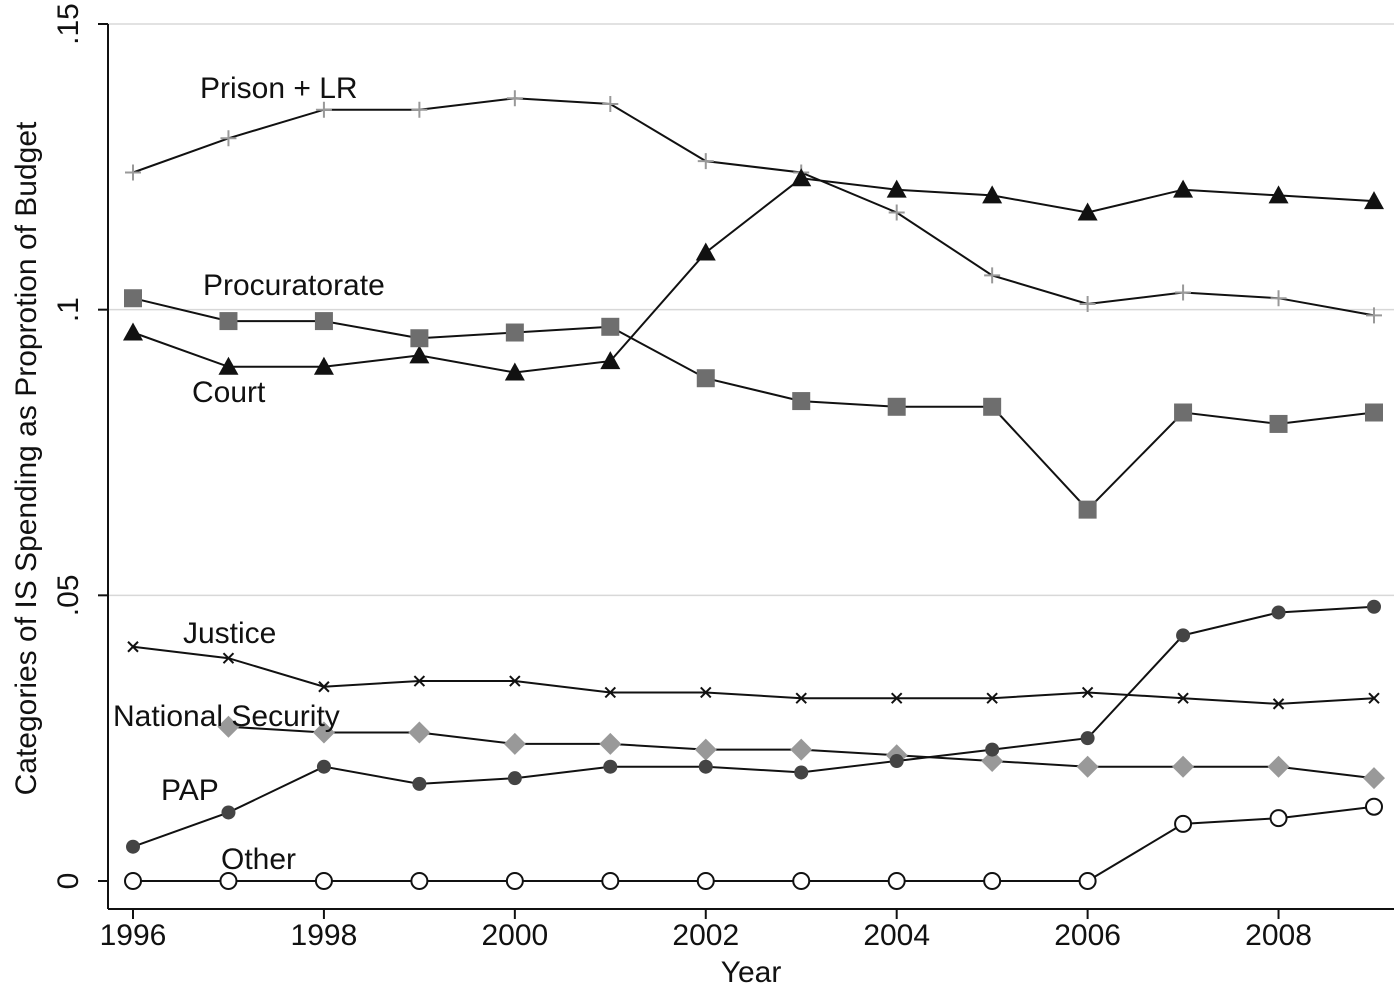 The width and height of the screenshot is (1400, 998). What do you see at coordinates (279, 88) in the screenshot?
I see `series-label: Prison + LR` at bounding box center [279, 88].